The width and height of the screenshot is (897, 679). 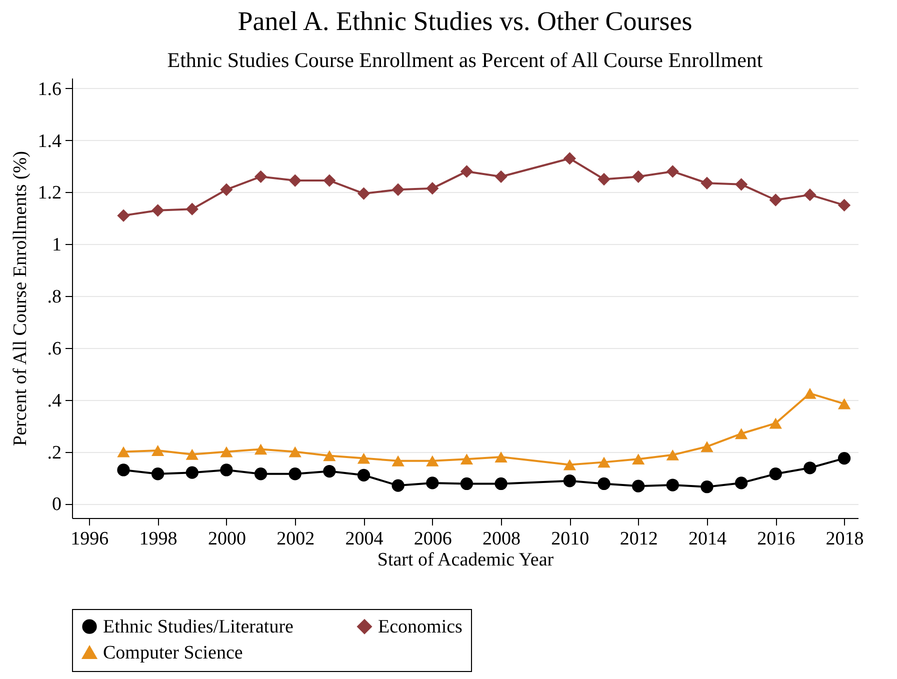 What do you see at coordinates (54, 401) in the screenshot?
I see `y-tick-label: .4` at bounding box center [54, 401].